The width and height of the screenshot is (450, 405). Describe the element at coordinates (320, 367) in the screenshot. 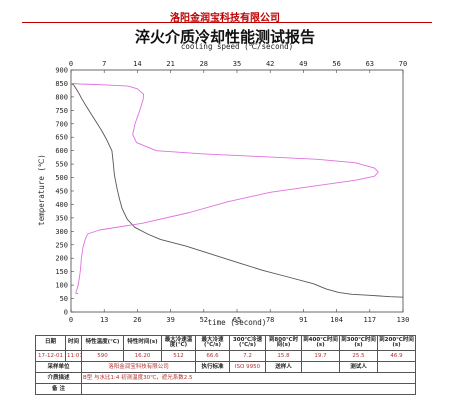

I see `value-submitter` at that location.